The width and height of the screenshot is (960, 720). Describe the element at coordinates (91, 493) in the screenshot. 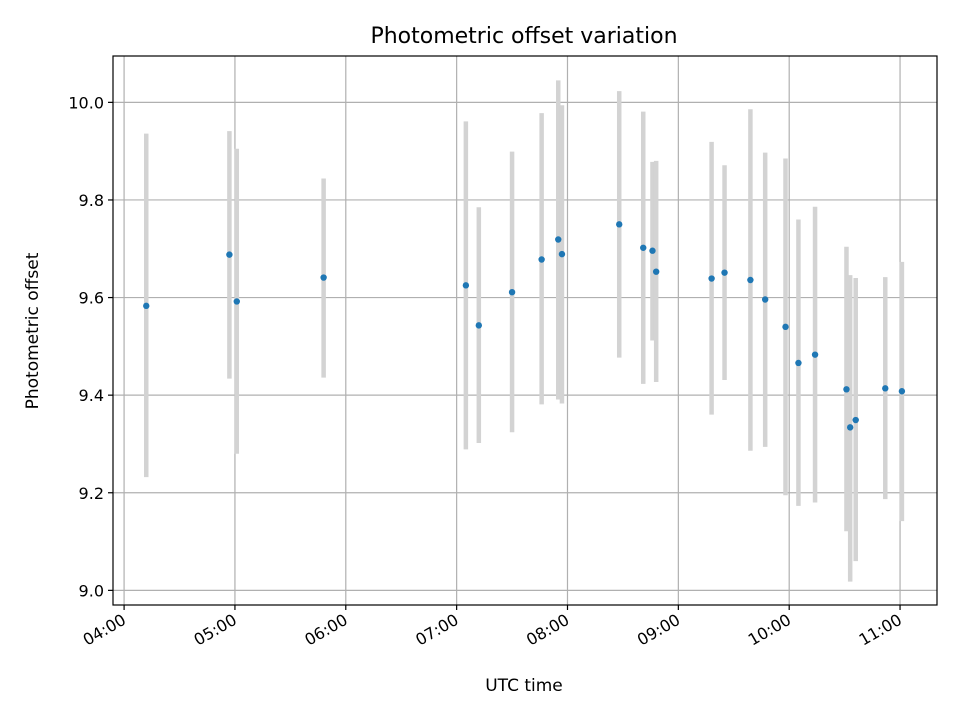

I see `y-tick-label: 9.2` at that location.